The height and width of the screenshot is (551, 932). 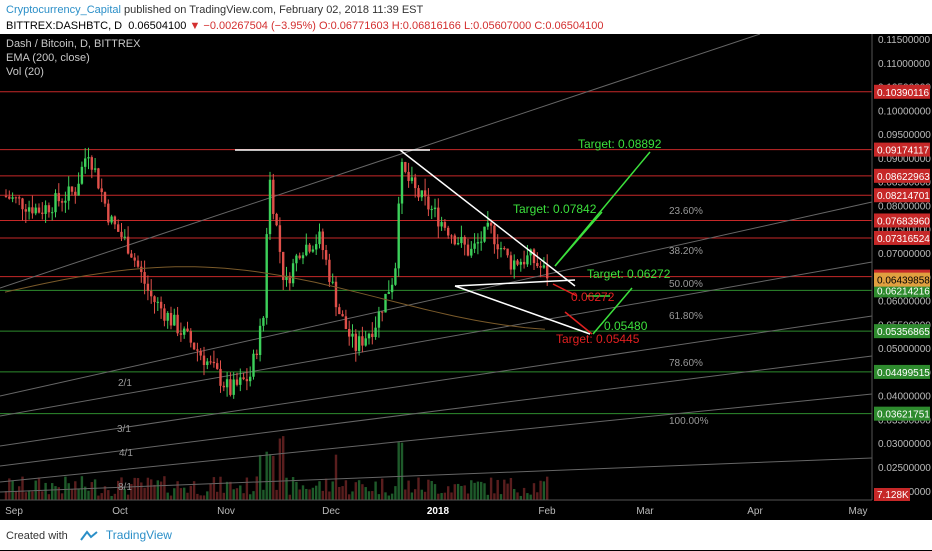 What do you see at coordinates (593, 297) in the screenshot?
I see `down-target-label-1: 0.06272` at bounding box center [593, 297].